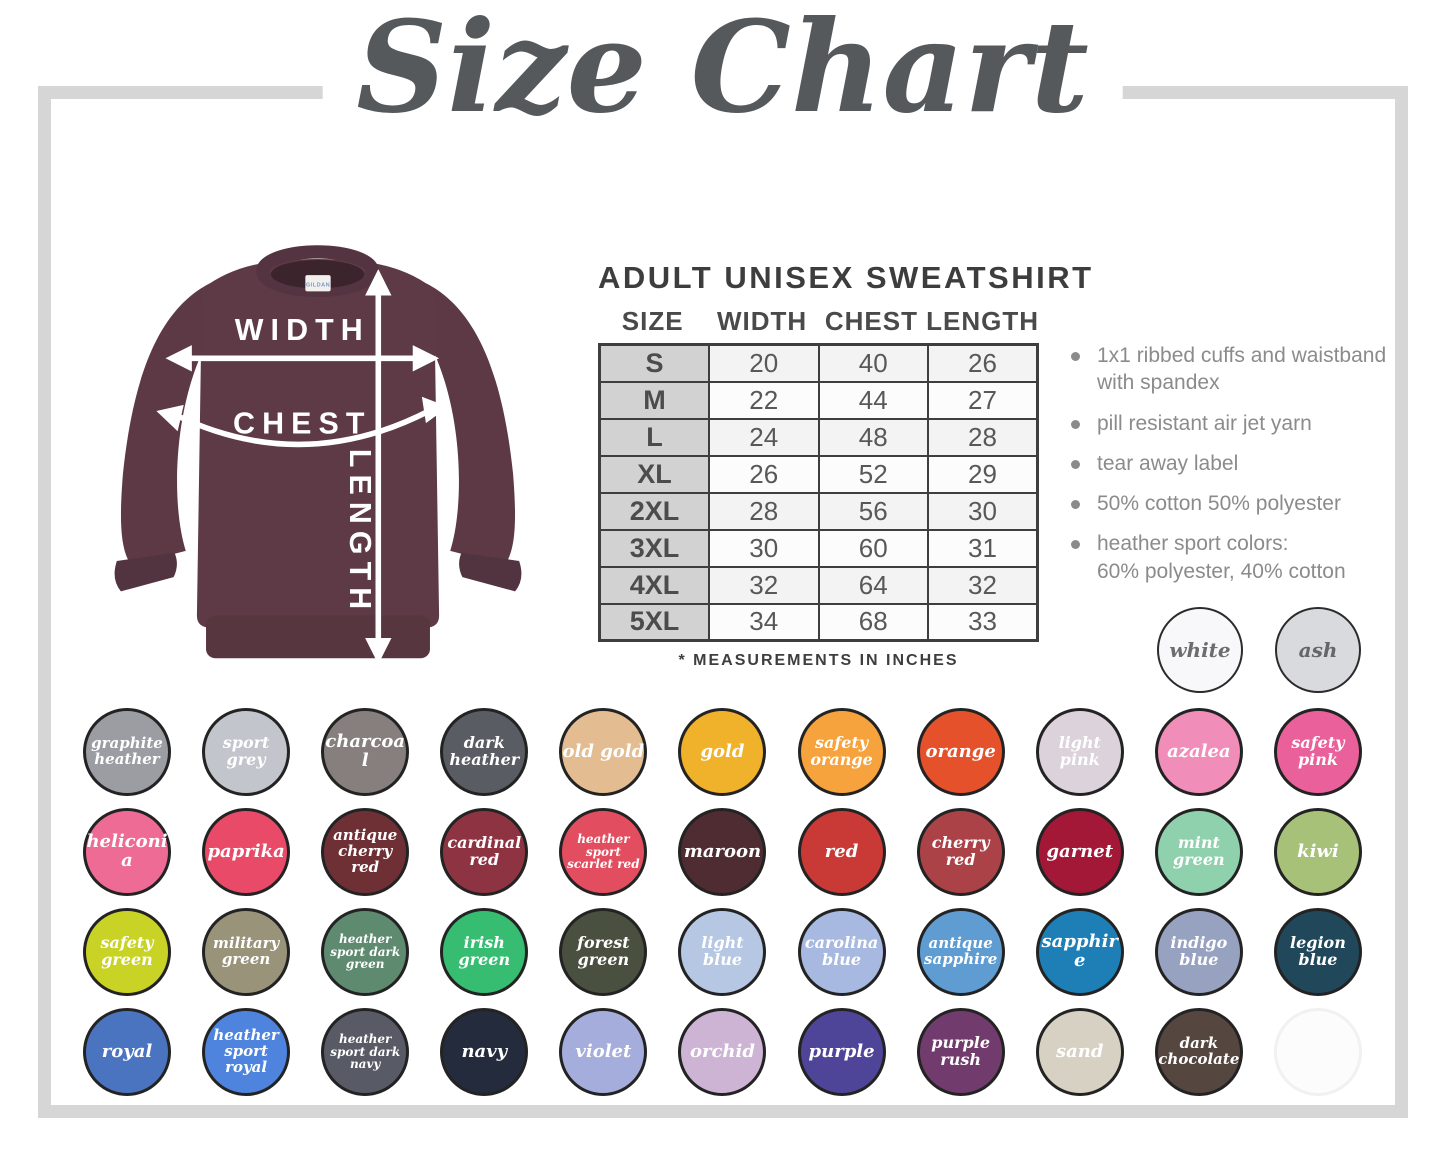 Image resolution: width=1445 pixels, height=1156 pixels. What do you see at coordinates (654, 511) in the screenshot?
I see `size-cell: 2XL` at bounding box center [654, 511].